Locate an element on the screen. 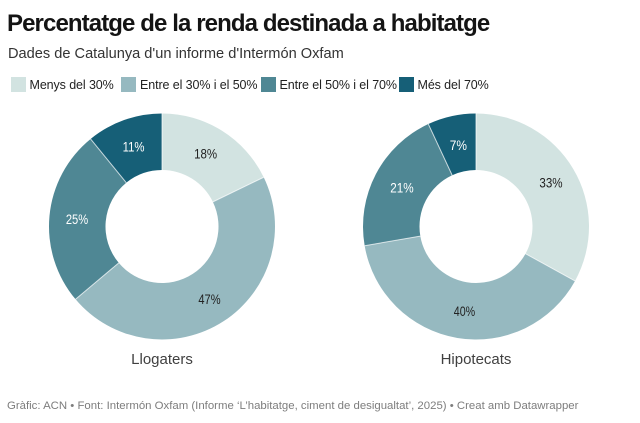 This screenshot has width=640, height=423. svg-text: 25% is located at coordinates (77, 219).